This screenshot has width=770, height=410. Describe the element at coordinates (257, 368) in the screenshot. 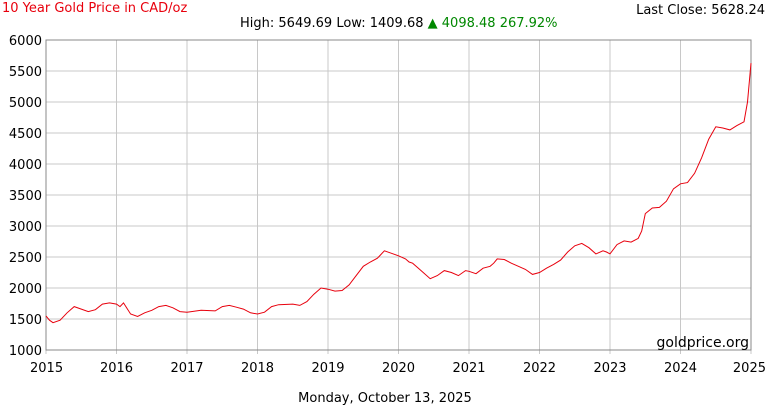

I see `x-tick-label: 2018` at that location.